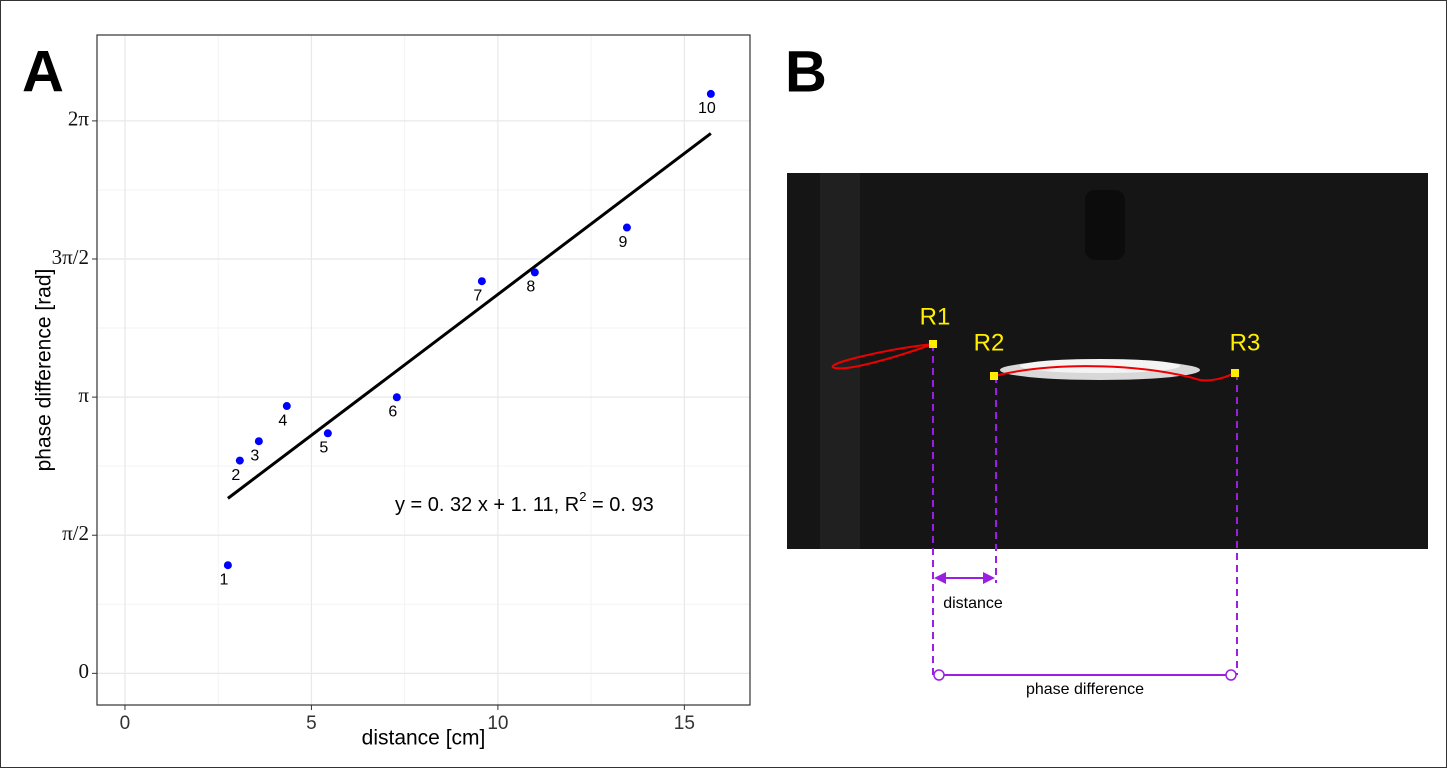  I want to click on y-tick-label: 0, so click(84, 671).